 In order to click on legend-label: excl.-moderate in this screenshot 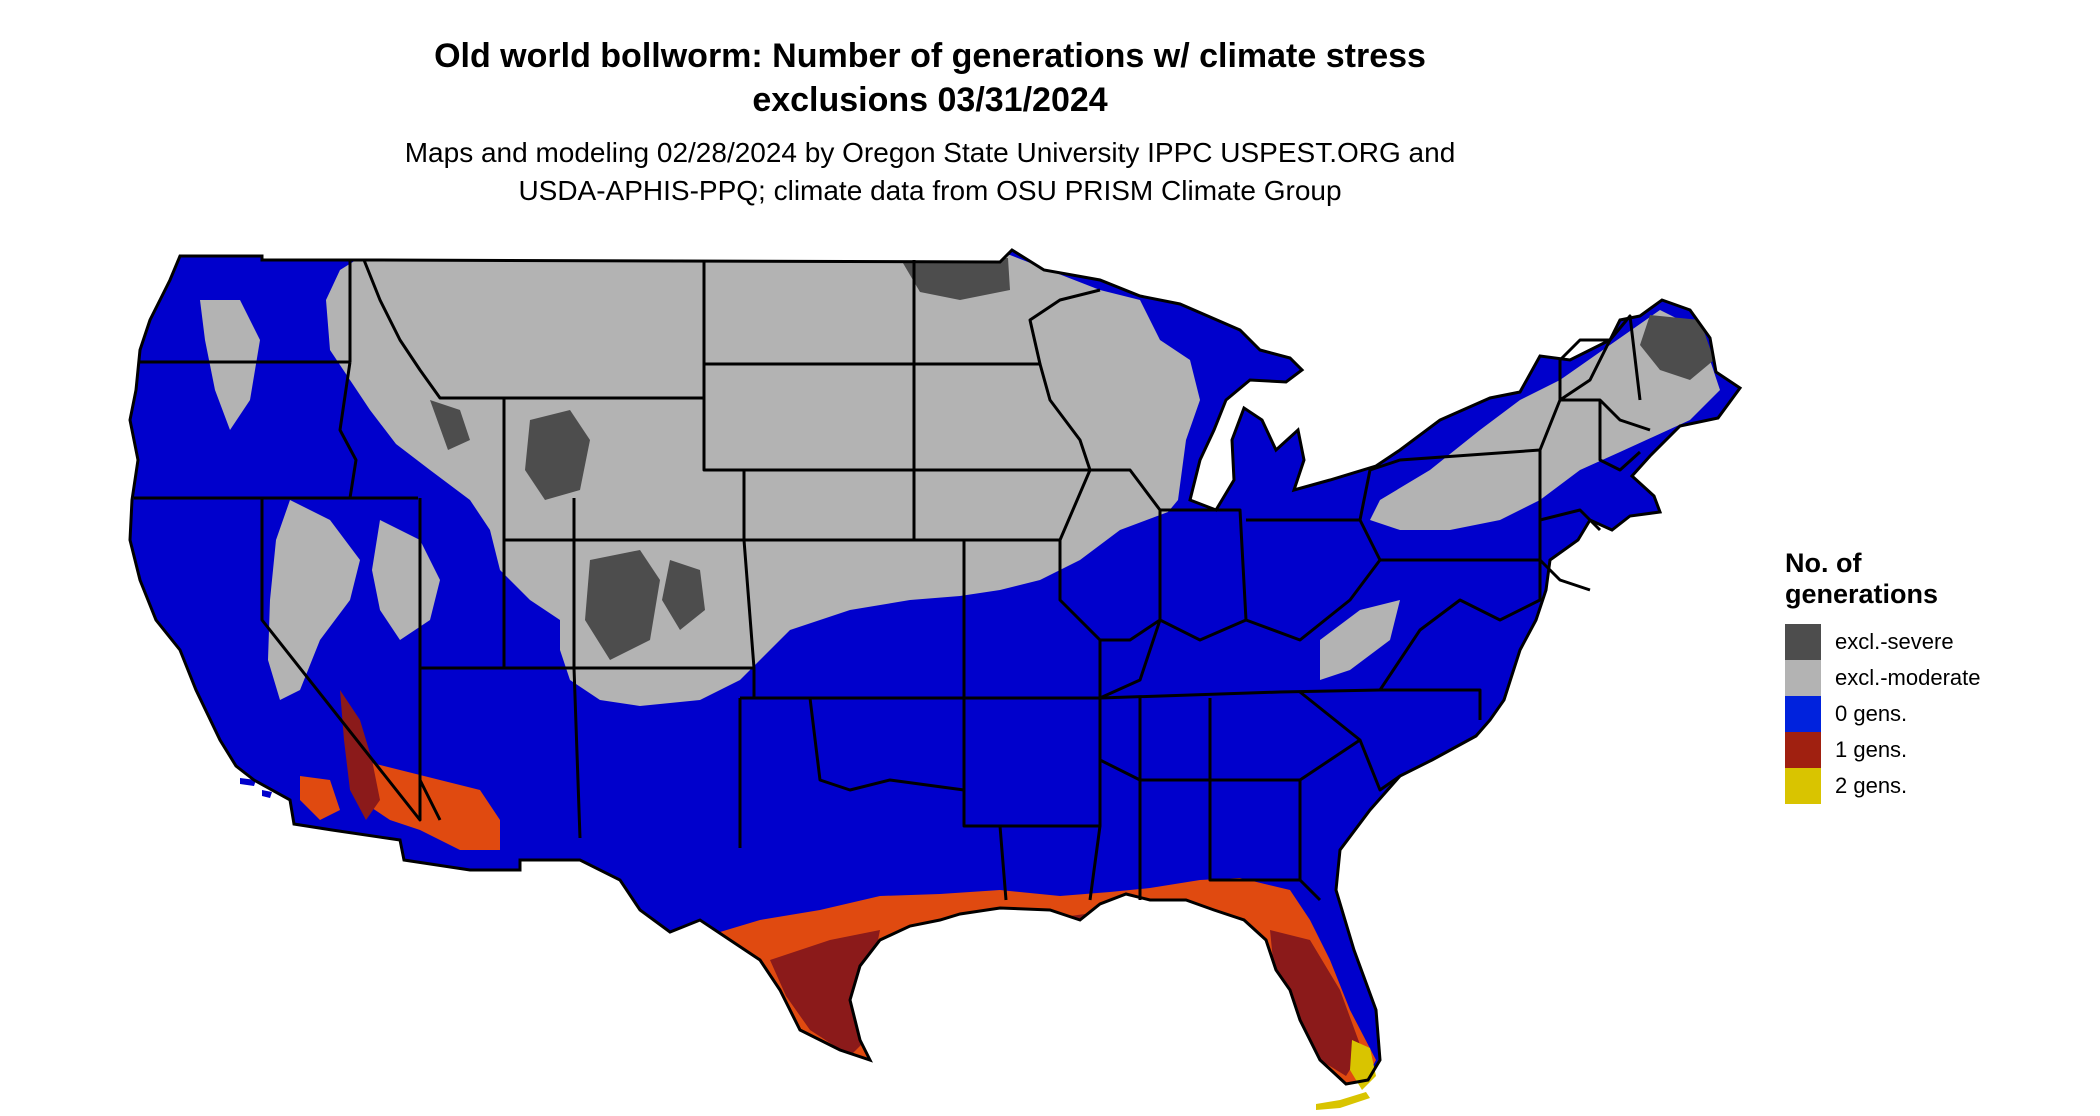, I will do `click(1908, 677)`.